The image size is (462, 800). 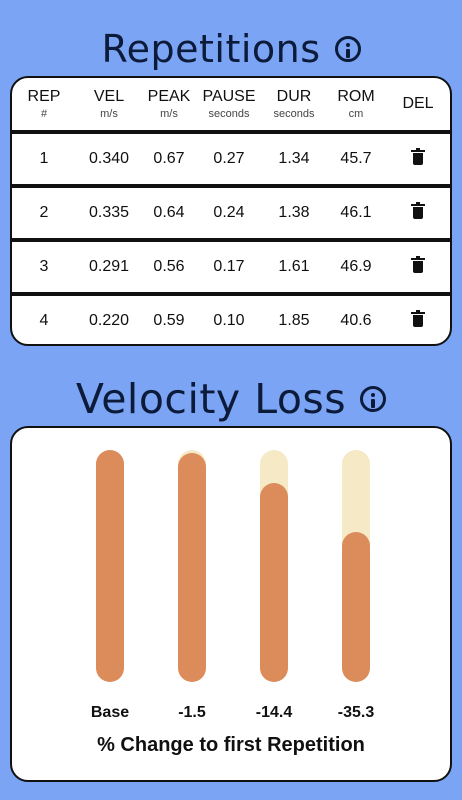 What do you see at coordinates (44, 266) in the screenshot?
I see `cell-rep: 3` at bounding box center [44, 266].